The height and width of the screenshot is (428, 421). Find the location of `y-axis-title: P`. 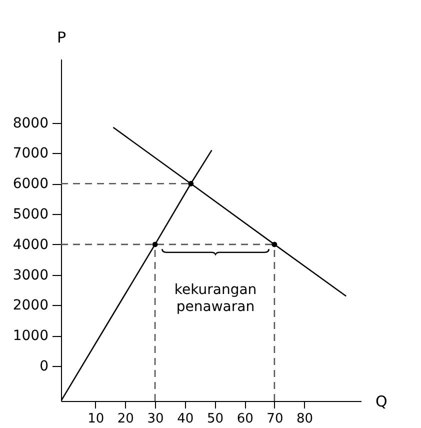

y-axis-title: P is located at coordinates (61, 37).